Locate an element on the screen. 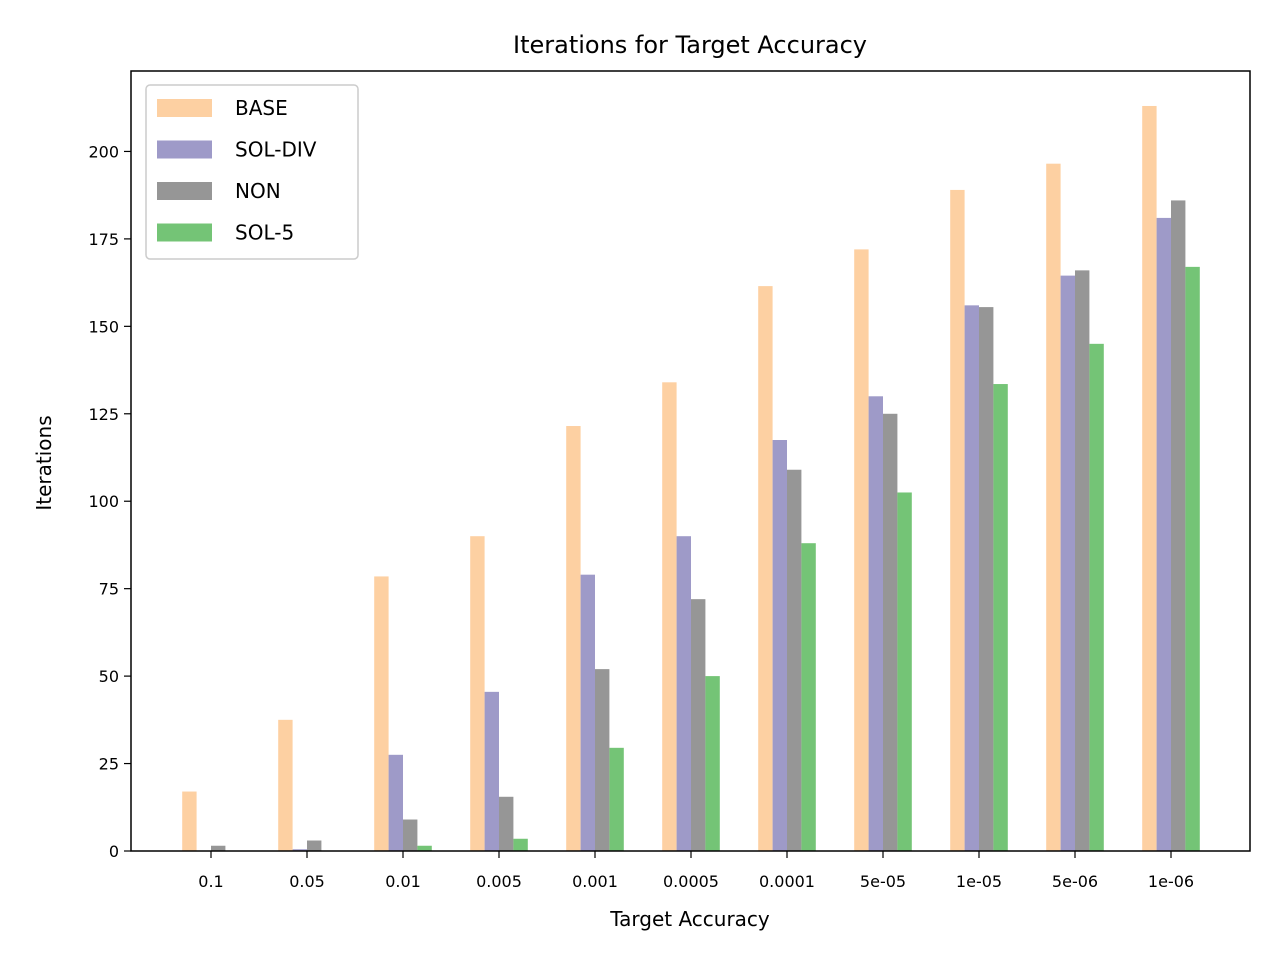 The height and width of the screenshot is (960, 1280). legend-label-base: BASE is located at coordinates (261, 108).